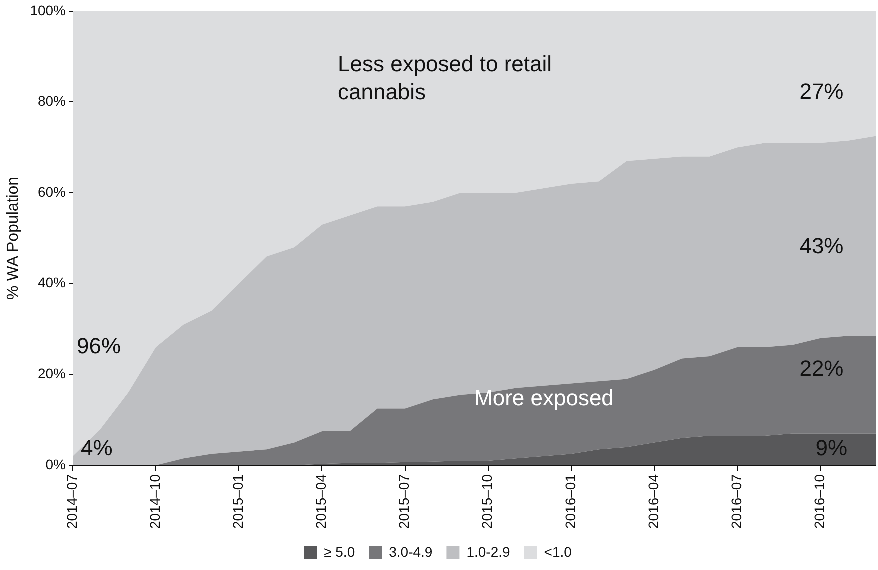 The image size is (878, 570). I want to click on y-tick-label: 20%, so click(52, 374).